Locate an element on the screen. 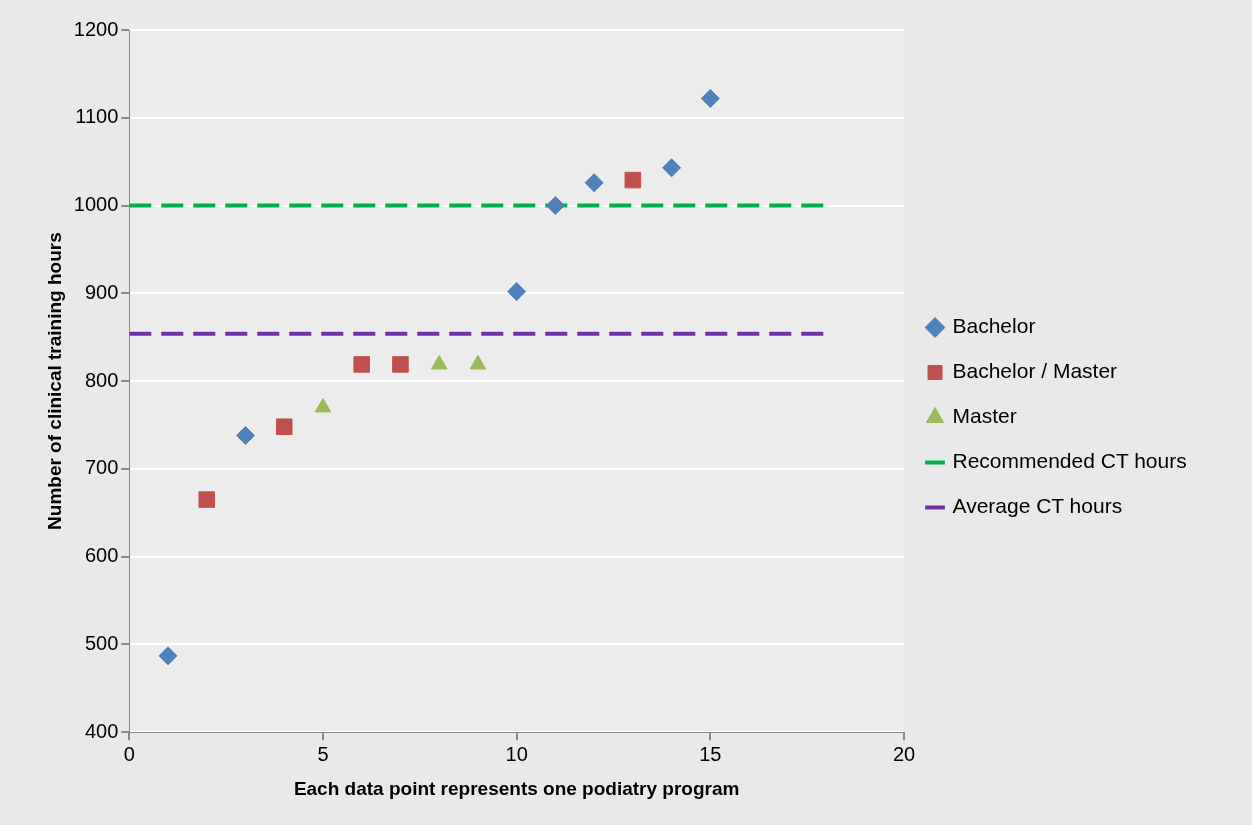  y-tick-label: 800 is located at coordinates (101, 379).